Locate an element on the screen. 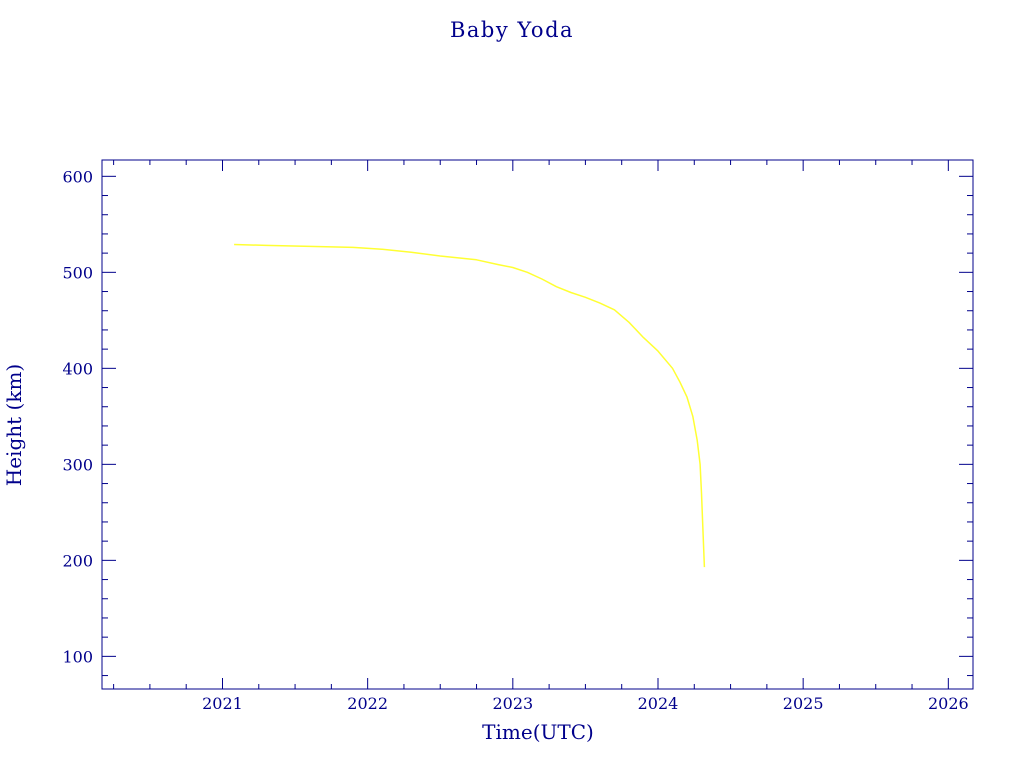 The width and height of the screenshot is (1024, 768). x-tick-label: 2024 is located at coordinates (658, 703).